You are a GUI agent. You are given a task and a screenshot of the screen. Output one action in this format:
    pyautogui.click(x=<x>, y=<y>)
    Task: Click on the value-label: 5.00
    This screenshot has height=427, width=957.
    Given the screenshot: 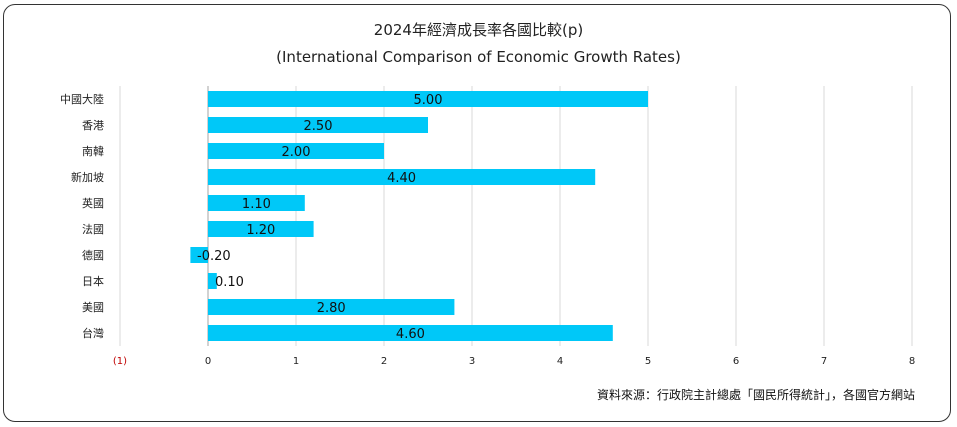 What is the action you would take?
    pyautogui.click(x=428, y=100)
    